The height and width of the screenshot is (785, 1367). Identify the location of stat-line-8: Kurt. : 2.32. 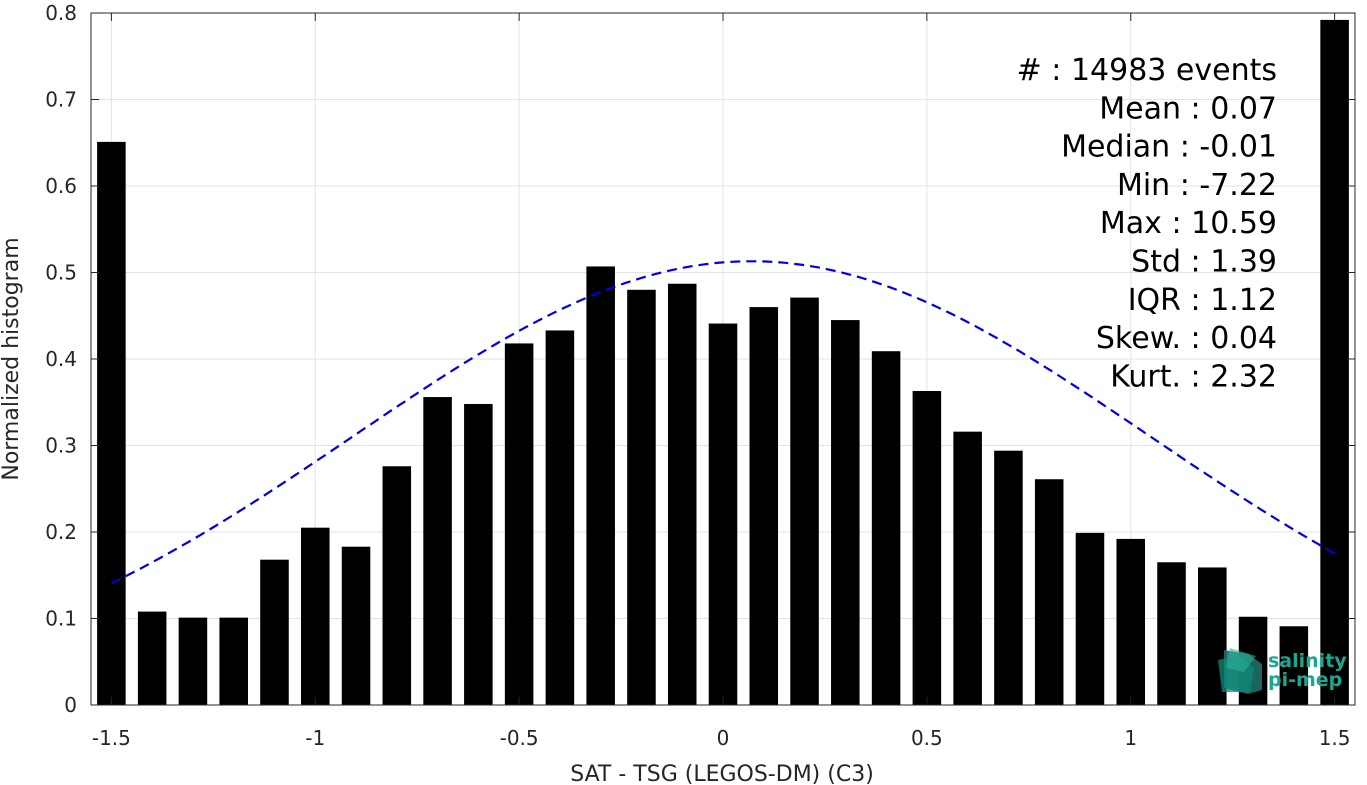
(1193, 376).